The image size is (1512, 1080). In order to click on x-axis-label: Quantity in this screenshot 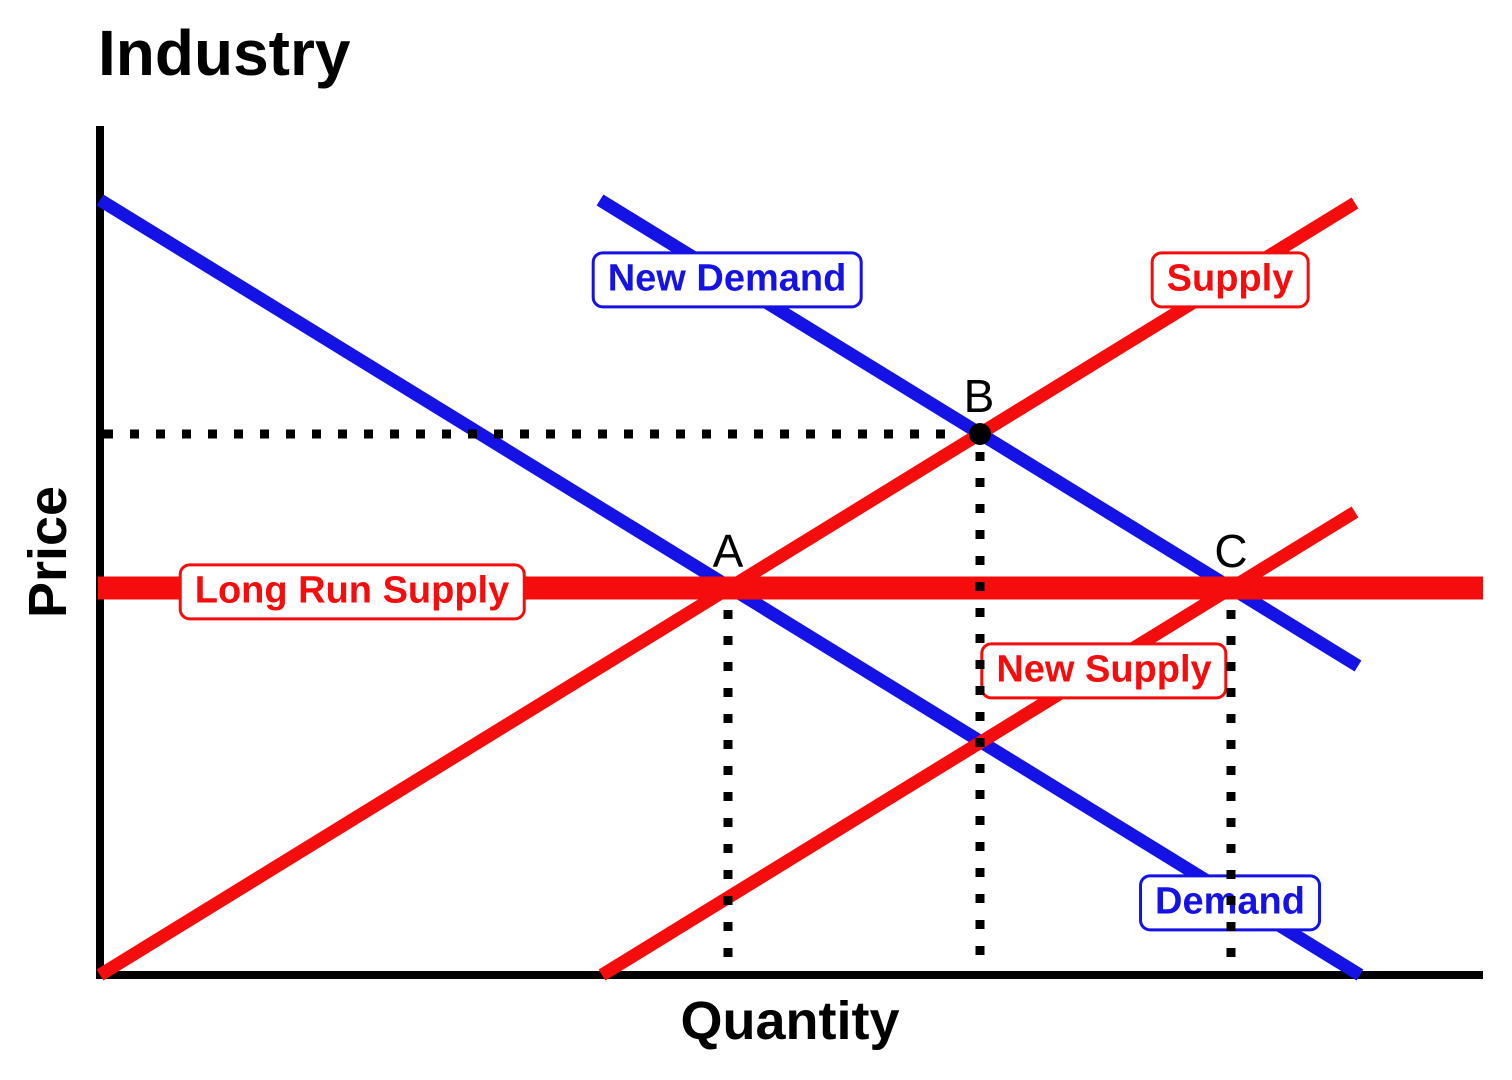, I will do `click(790, 1021)`.